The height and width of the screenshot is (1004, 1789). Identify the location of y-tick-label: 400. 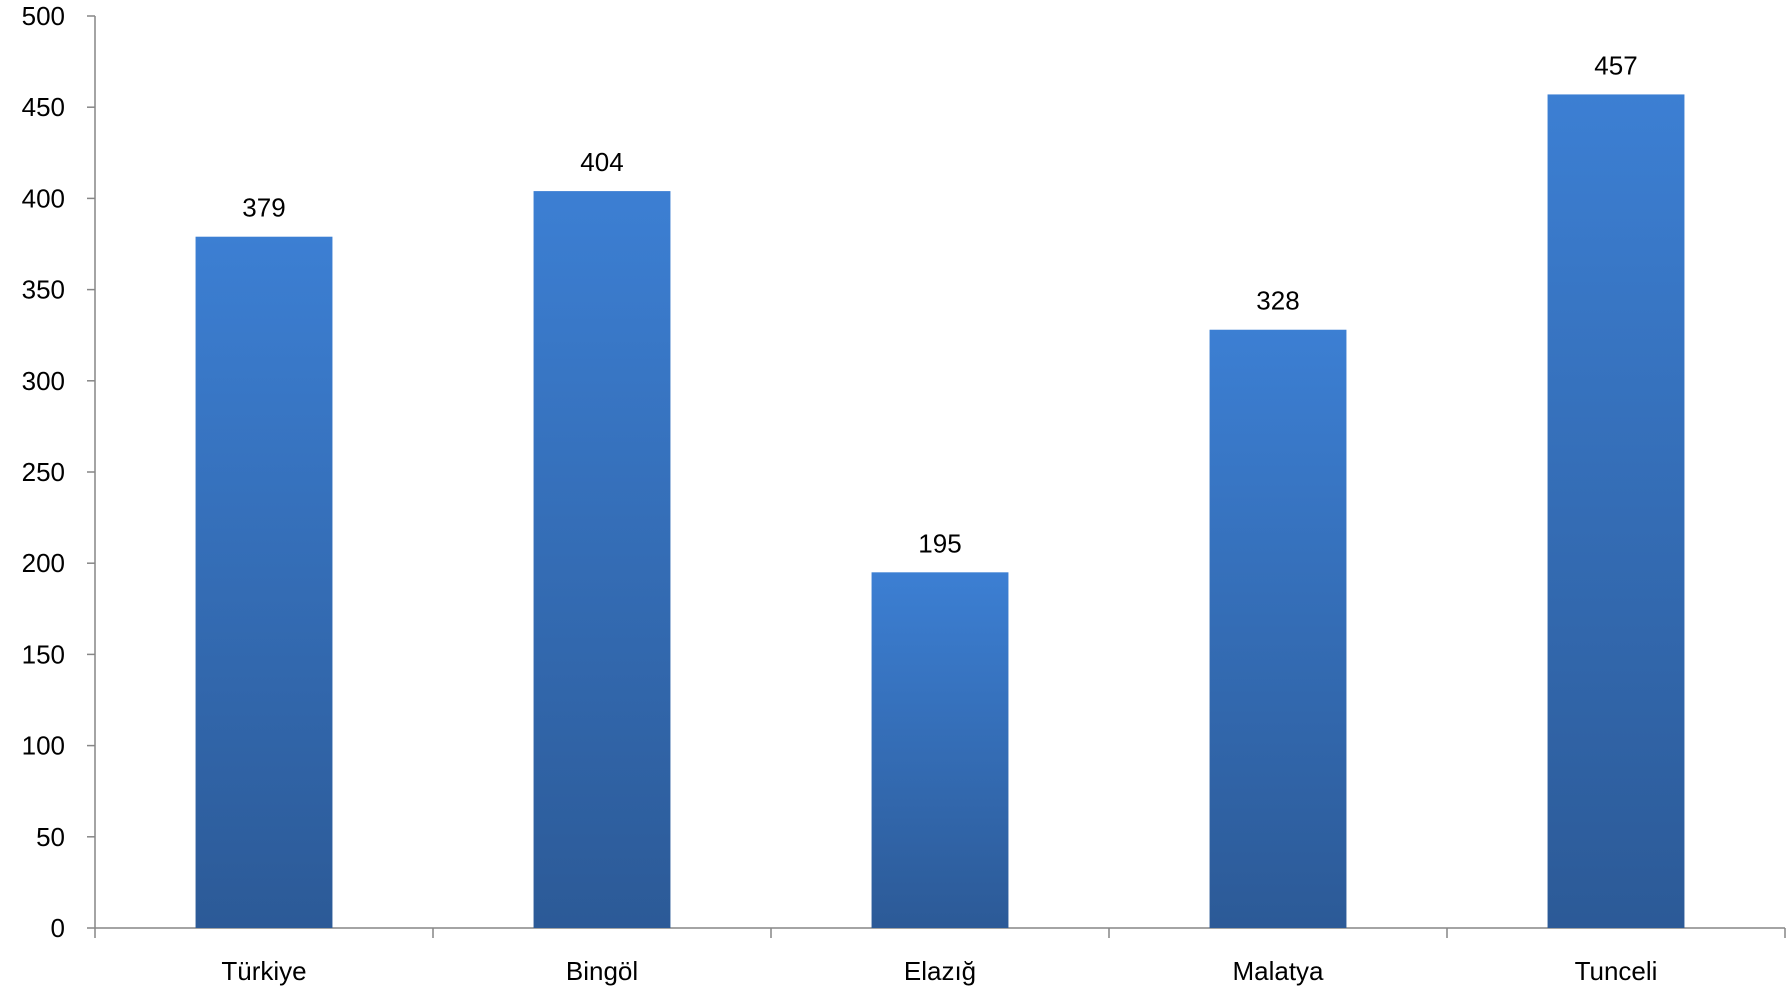
(43, 198).